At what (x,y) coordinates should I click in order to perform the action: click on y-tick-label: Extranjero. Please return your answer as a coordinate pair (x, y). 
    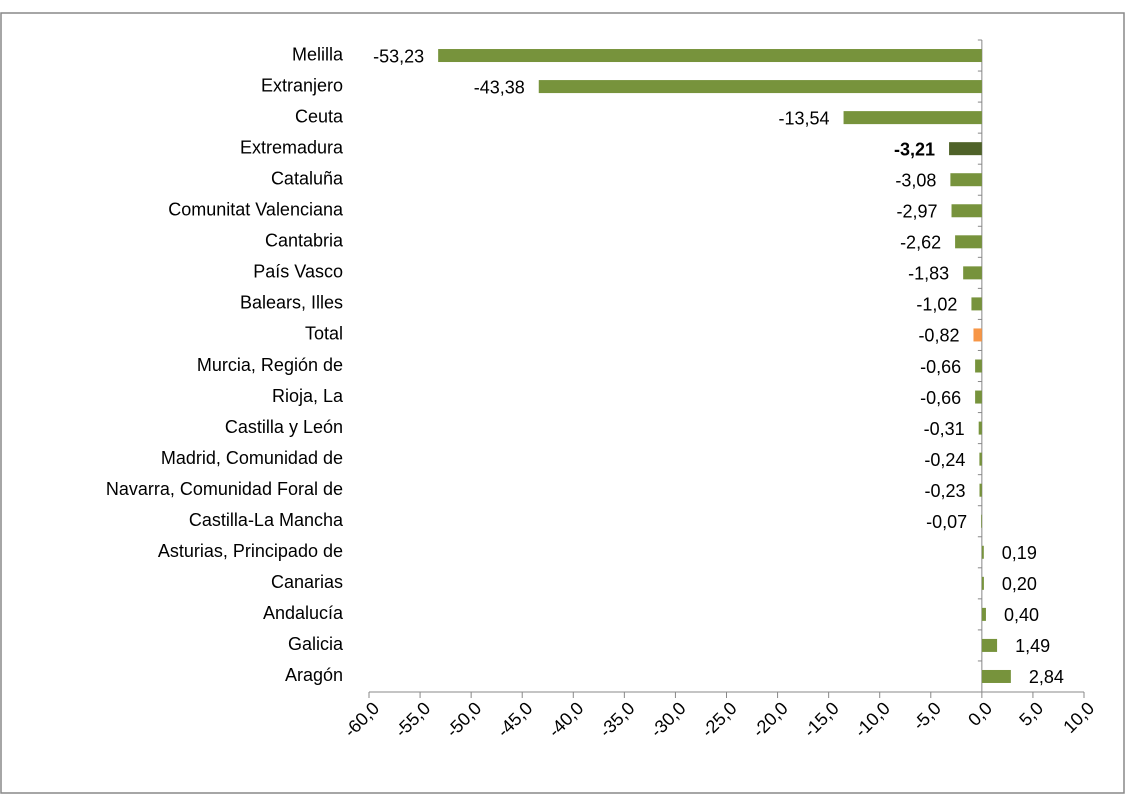
    Looking at the image, I should click on (302, 85).